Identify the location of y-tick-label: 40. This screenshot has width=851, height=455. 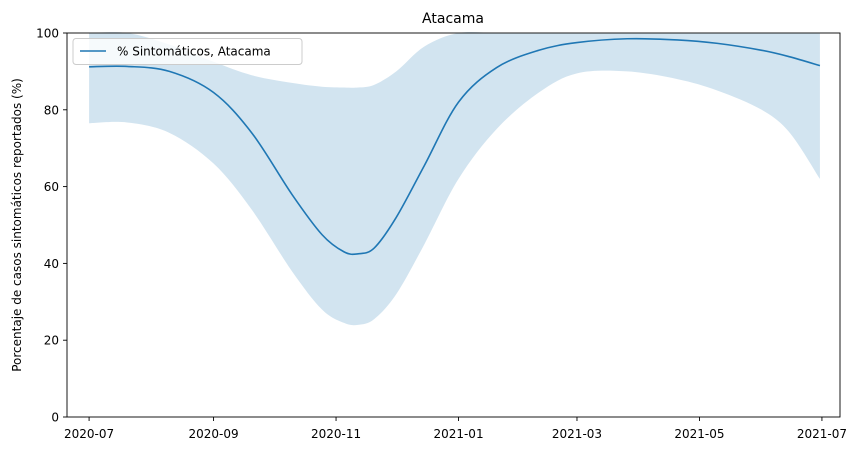
(51, 264).